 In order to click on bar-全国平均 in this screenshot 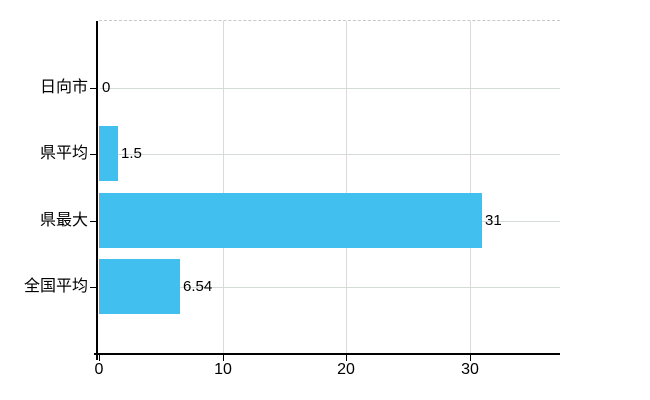, I will do `click(139, 286)`.